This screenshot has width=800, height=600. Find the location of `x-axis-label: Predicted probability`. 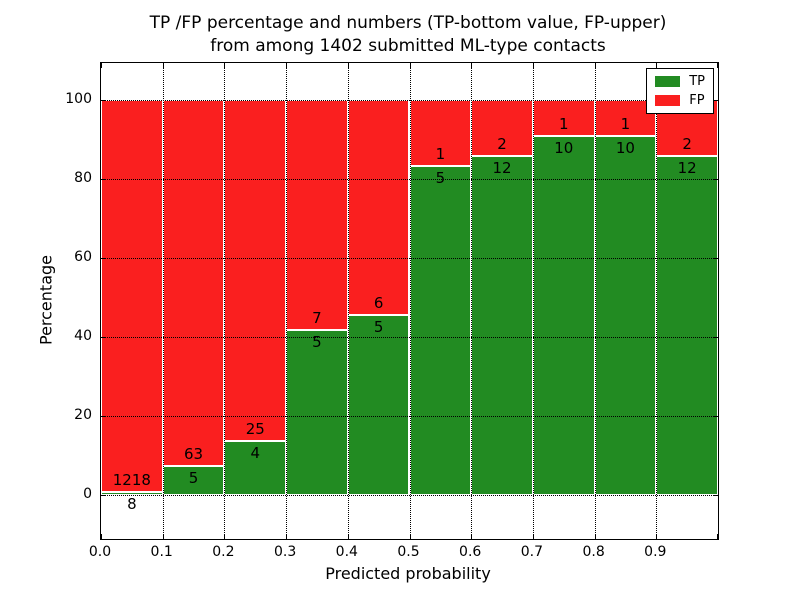

x-axis-label: Predicted probability is located at coordinates (408, 573).